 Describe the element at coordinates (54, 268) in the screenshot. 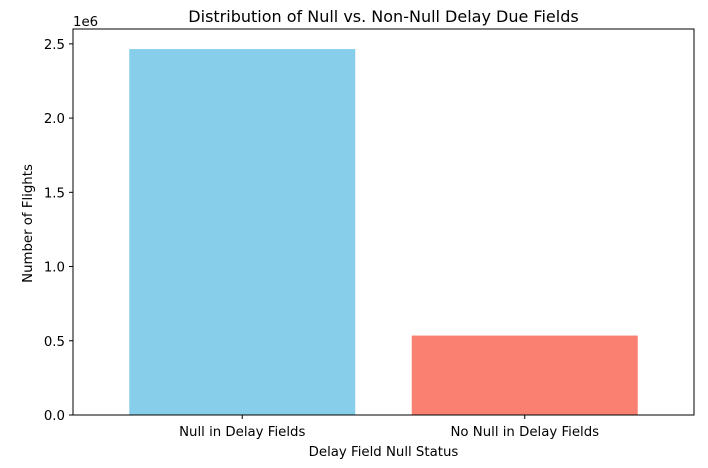

I see `y-tick-label: 1.0` at that location.